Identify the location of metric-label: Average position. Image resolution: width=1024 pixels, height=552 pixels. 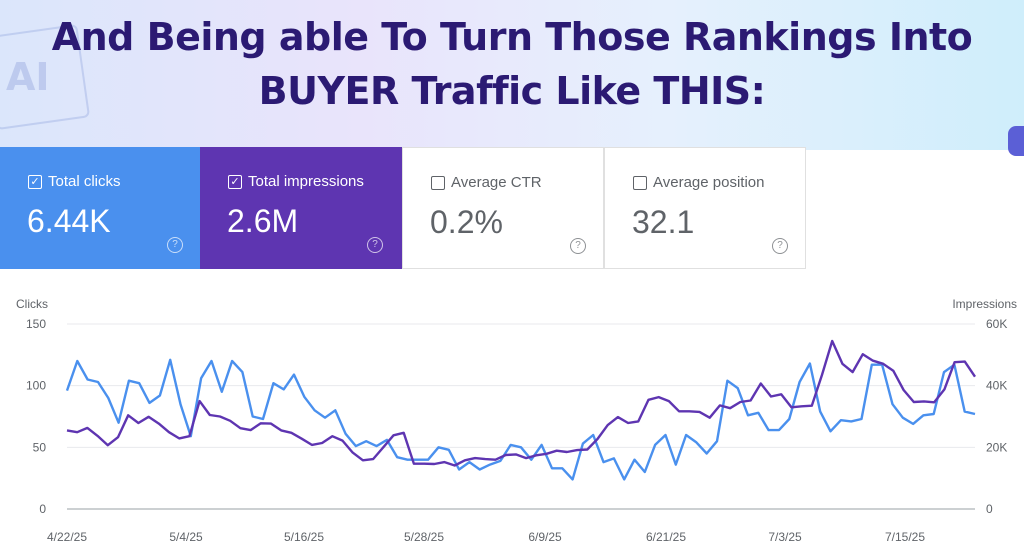
(709, 182).